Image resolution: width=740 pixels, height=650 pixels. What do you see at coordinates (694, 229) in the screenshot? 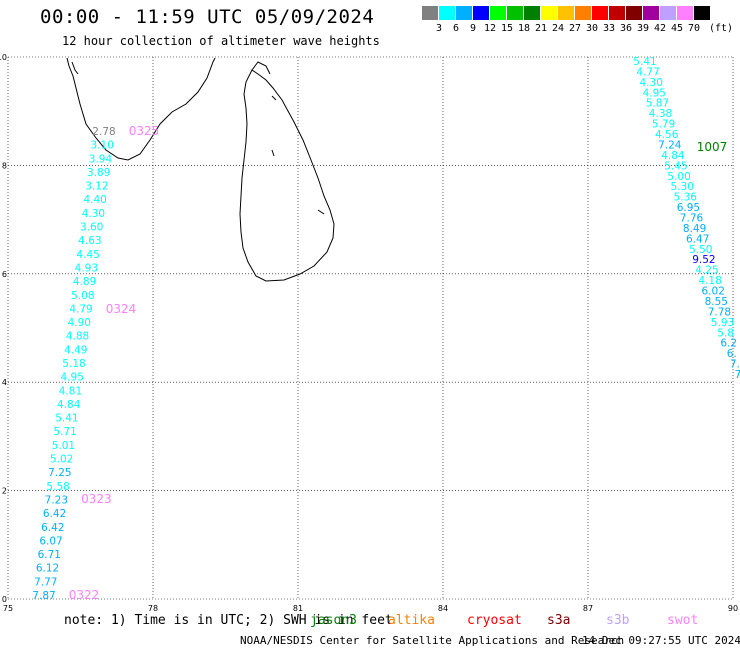
I see `wave-height-label: 8.49` at bounding box center [694, 229].